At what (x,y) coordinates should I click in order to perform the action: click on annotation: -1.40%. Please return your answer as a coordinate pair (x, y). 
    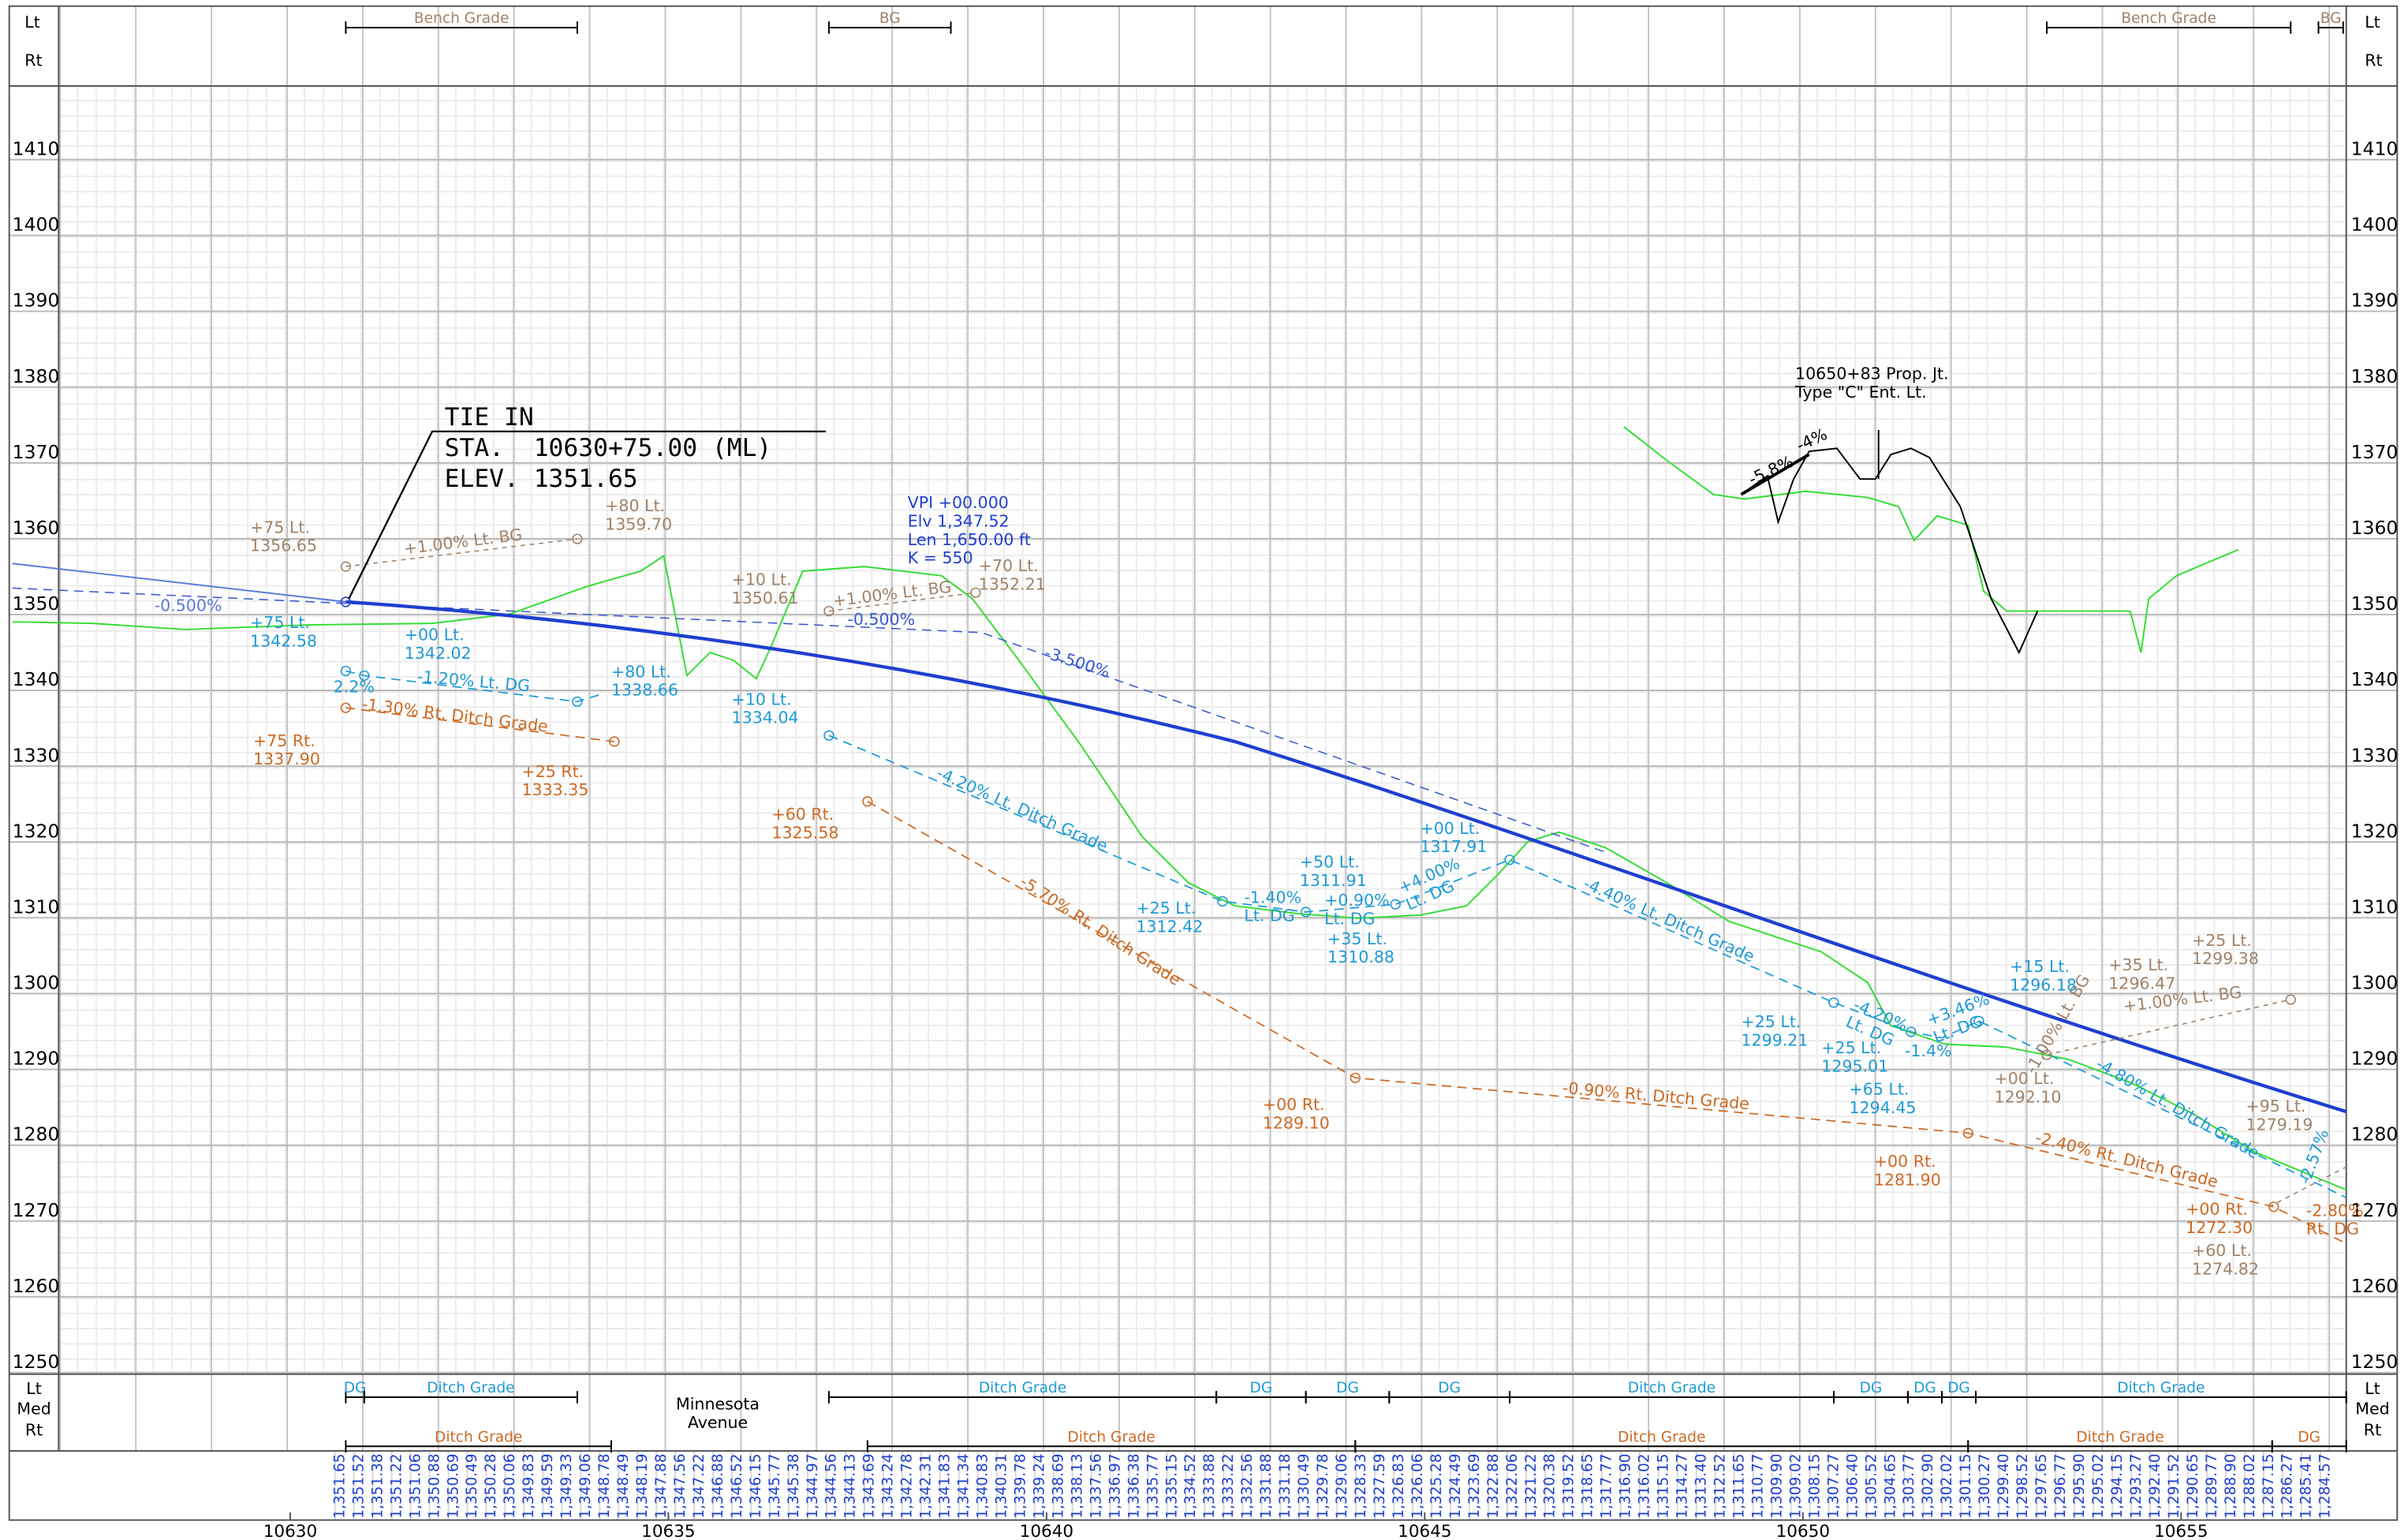
    Looking at the image, I should click on (1272, 897).